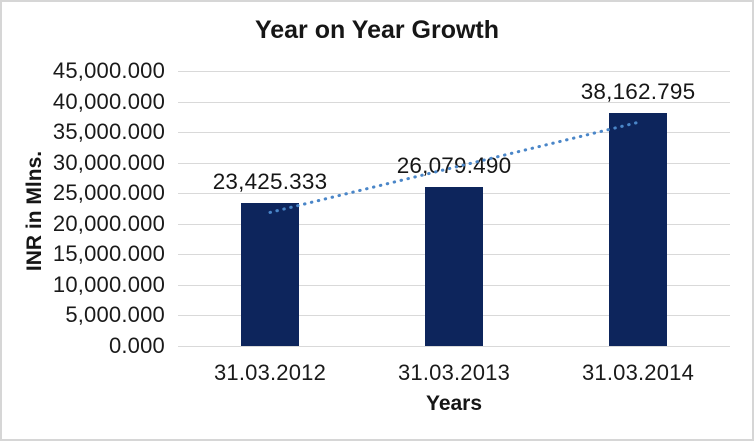 This screenshot has width=754, height=441. Describe the element at coordinates (377, 30) in the screenshot. I see `chart-title: Year on Year Growth` at that location.